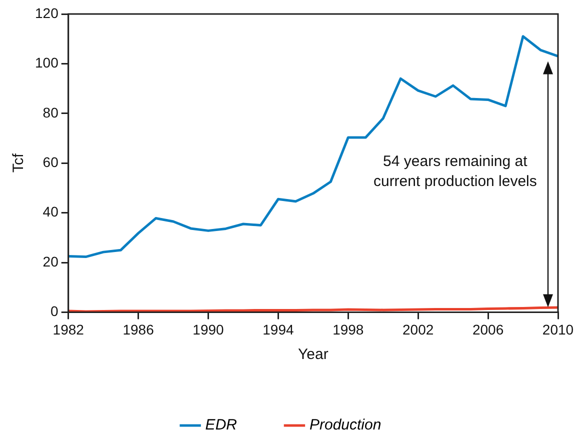  Describe the element at coordinates (68, 329) in the screenshot. I see `x-tick-label: 1982` at that location.